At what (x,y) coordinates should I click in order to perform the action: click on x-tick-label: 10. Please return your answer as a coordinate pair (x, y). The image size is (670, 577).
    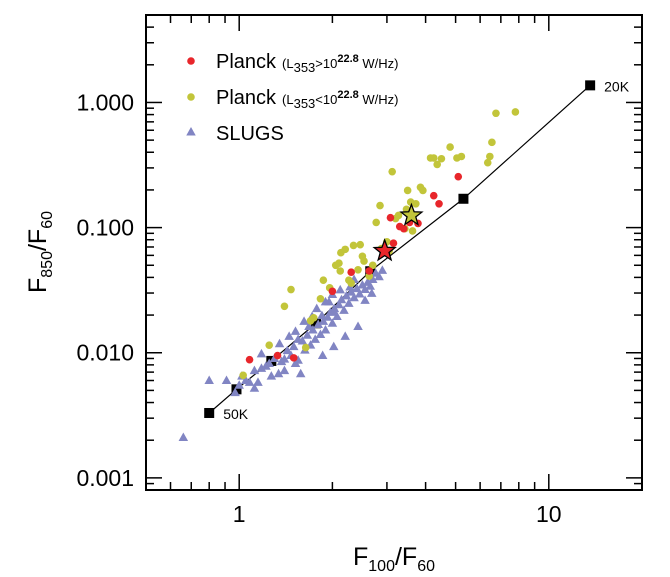
    Looking at the image, I should click on (549, 514).